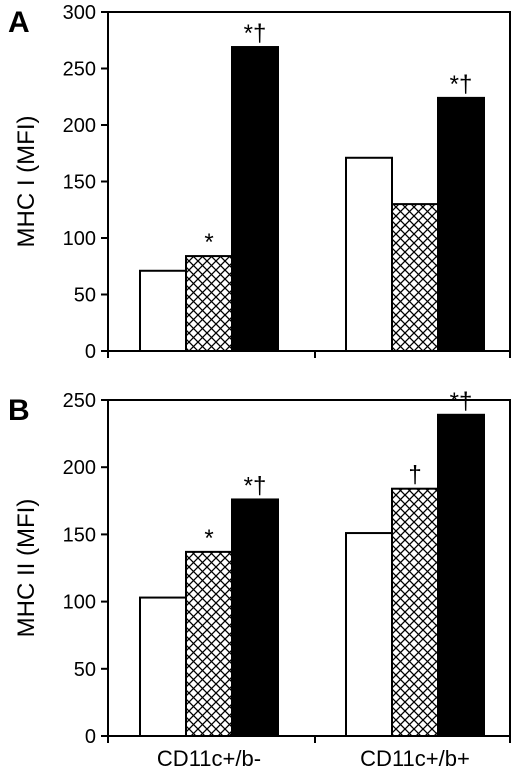 The image size is (520, 777). What do you see at coordinates (19, 410) in the screenshot?
I see `panel-letter: B` at bounding box center [19, 410].